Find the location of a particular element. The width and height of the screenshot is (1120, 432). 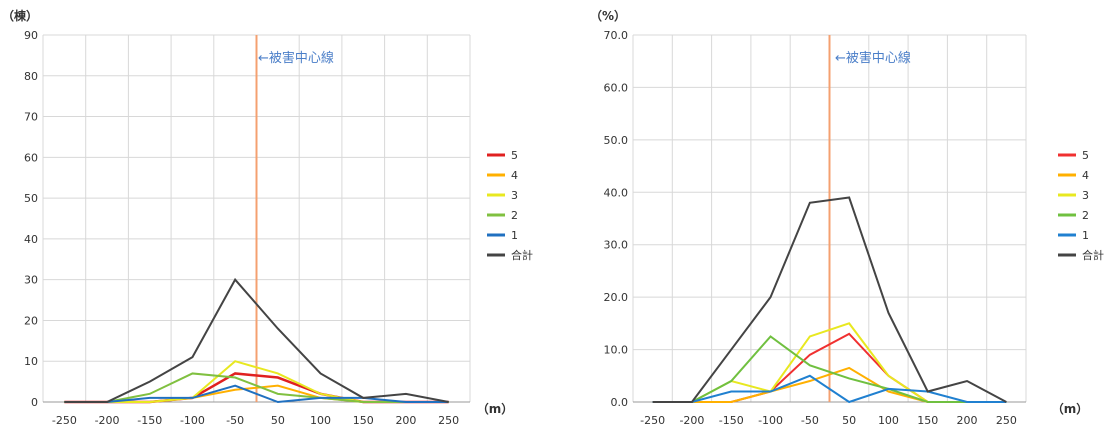

y-tick-label: 70.0 is located at coordinates (616, 35).